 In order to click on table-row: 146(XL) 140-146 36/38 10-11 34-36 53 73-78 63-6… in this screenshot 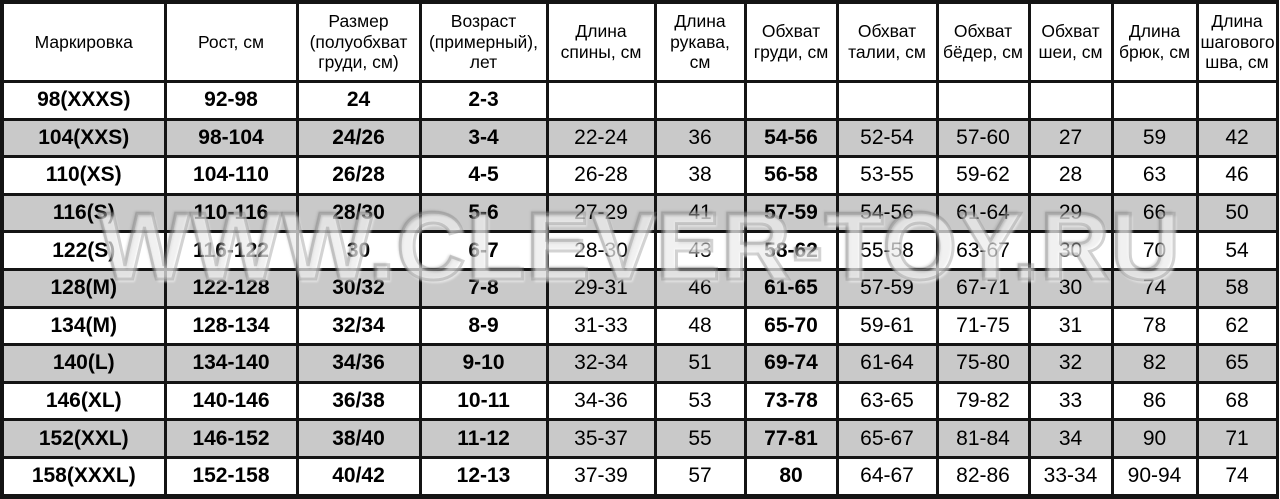, I will do `click(639, 401)`.